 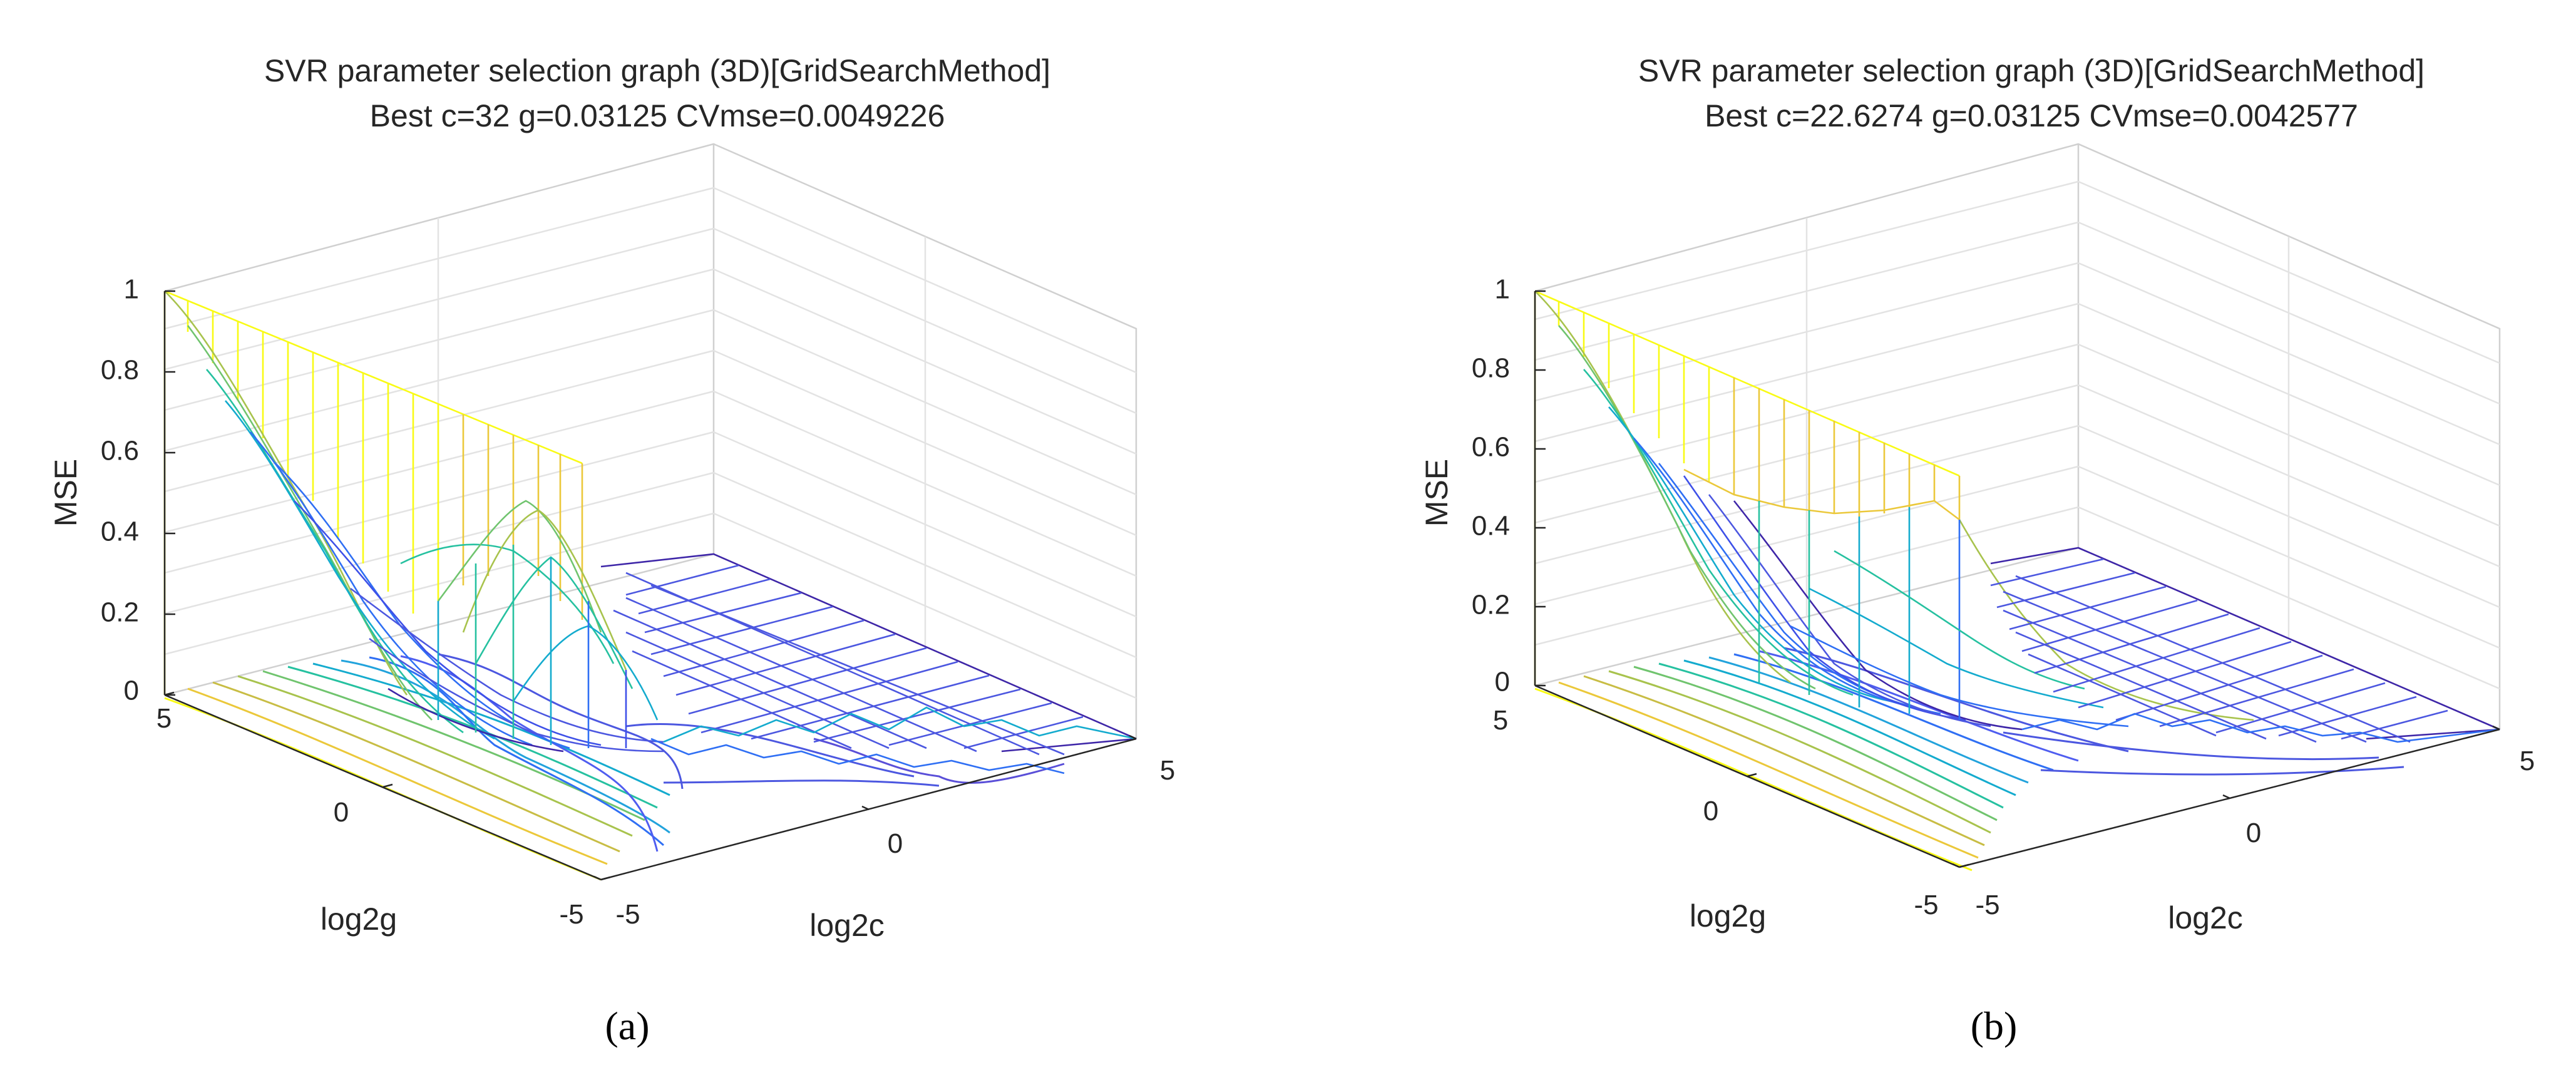 What do you see at coordinates (1969, 760) in the screenshot?
I see `panel-b-floor-contours` at bounding box center [1969, 760].